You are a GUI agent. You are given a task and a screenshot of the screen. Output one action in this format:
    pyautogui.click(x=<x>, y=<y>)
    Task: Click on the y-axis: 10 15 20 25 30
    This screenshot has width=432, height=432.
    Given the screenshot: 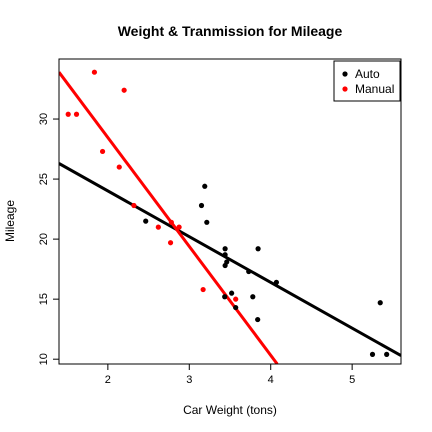 What is the action you would take?
    pyautogui.click(x=48, y=239)
    